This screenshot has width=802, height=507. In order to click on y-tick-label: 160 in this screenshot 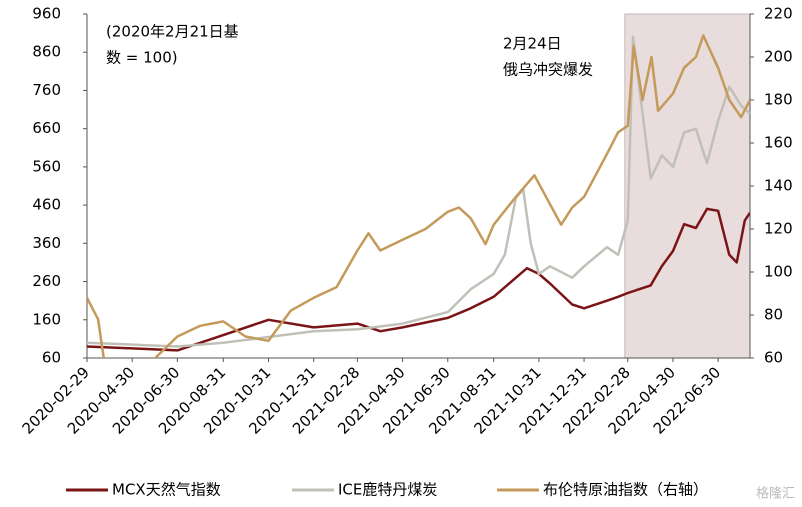, I will do `click(46, 319)`.